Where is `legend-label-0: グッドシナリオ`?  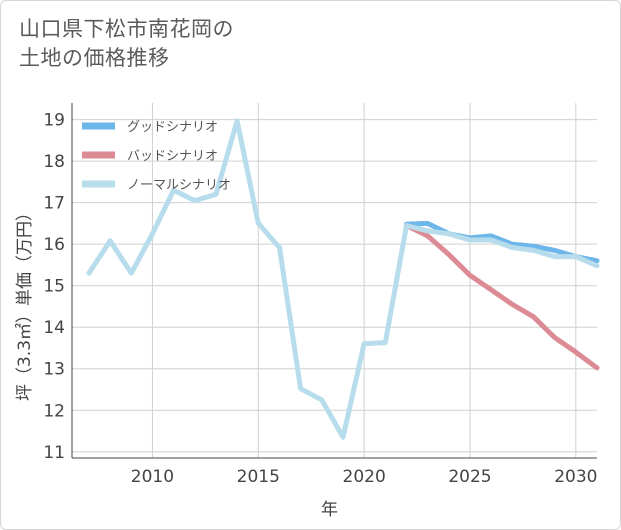
legend-label-0: グッドシナリオ is located at coordinates (172, 127).